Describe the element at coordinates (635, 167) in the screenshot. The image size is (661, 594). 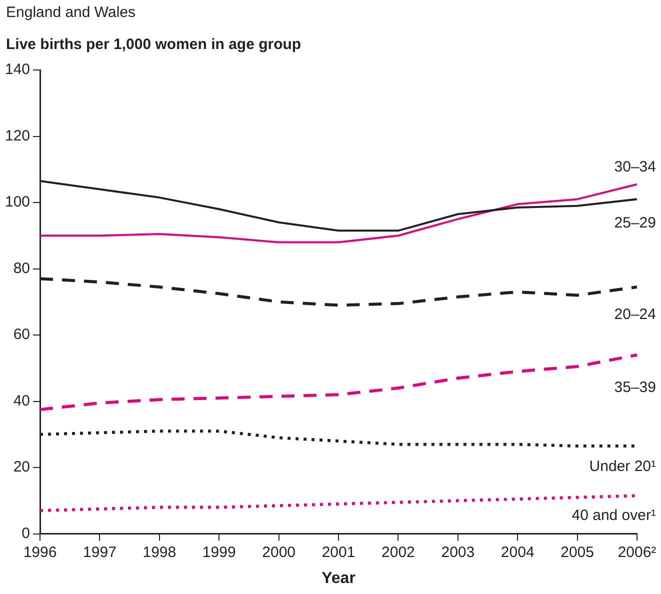
I see `series-label: 30–34` at that location.